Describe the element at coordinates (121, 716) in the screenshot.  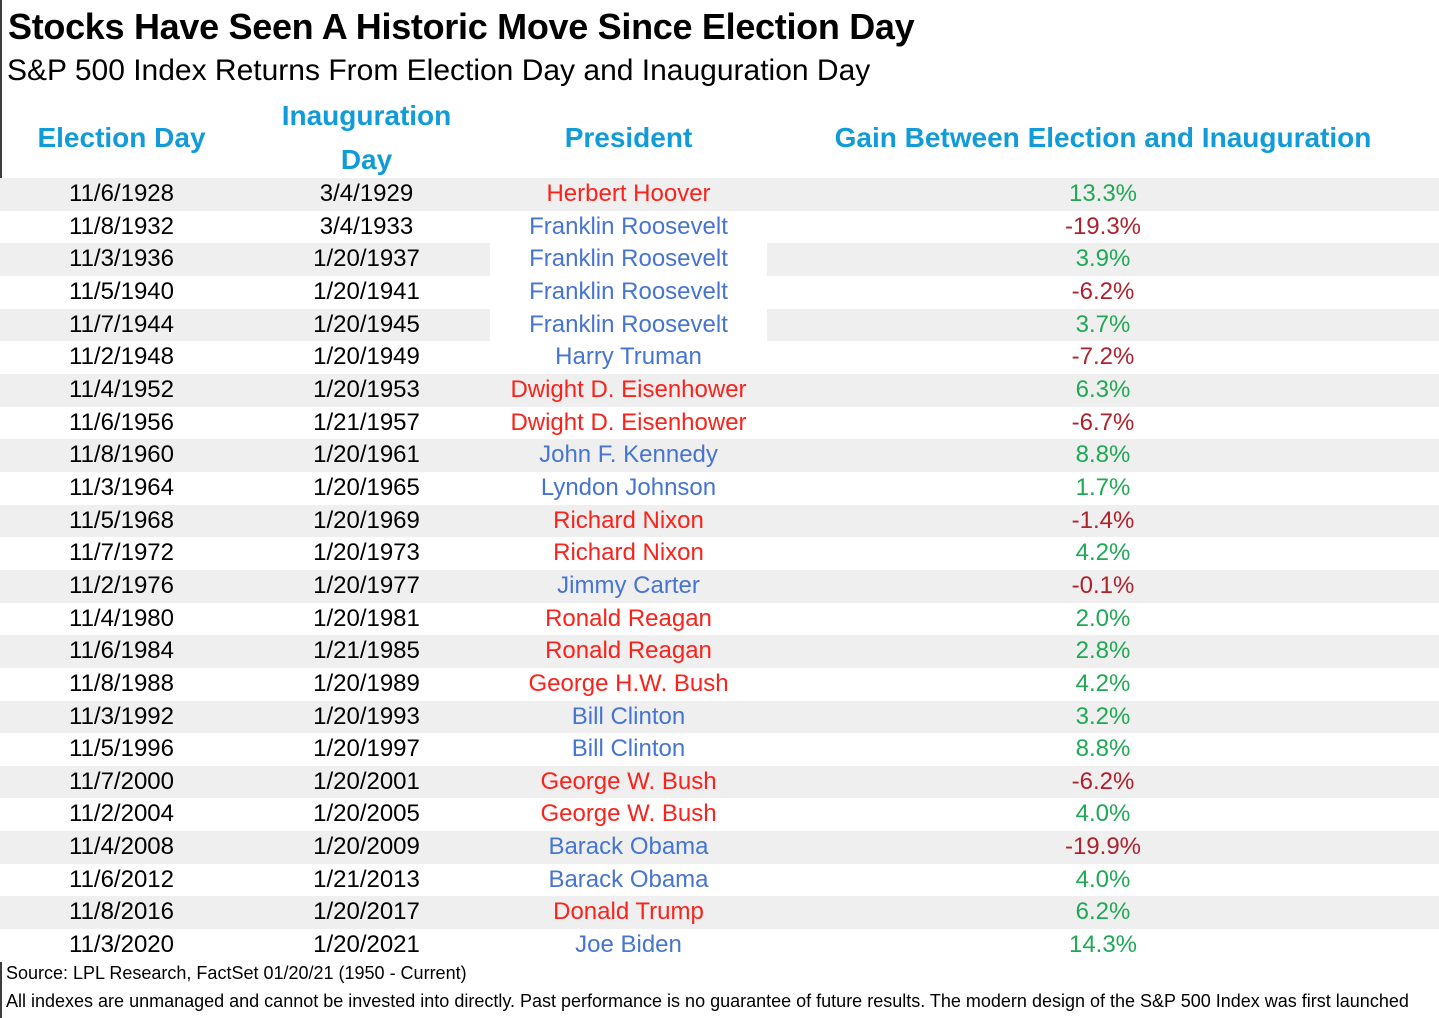
I see `election-day-cell: 11/3/1992` at that location.